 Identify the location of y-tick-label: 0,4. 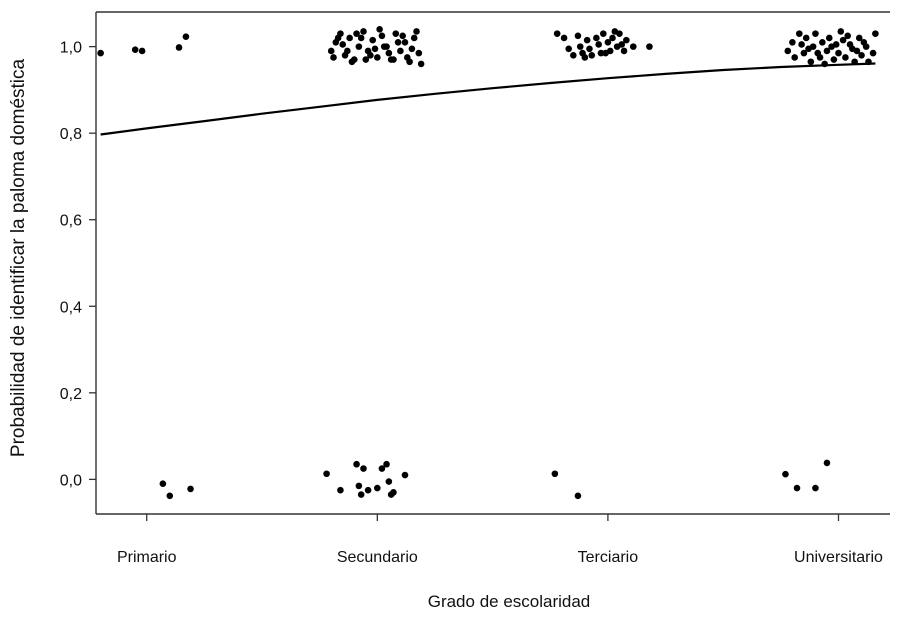
(71, 307).